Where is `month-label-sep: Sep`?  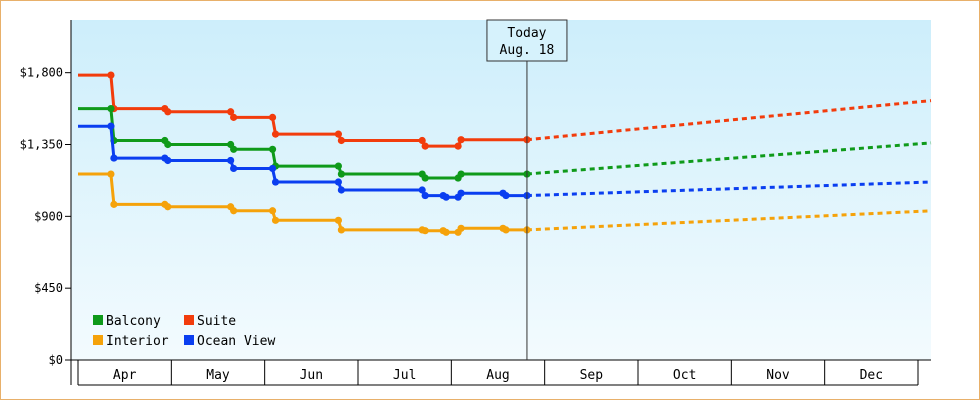 month-label-sep: Sep is located at coordinates (592, 375).